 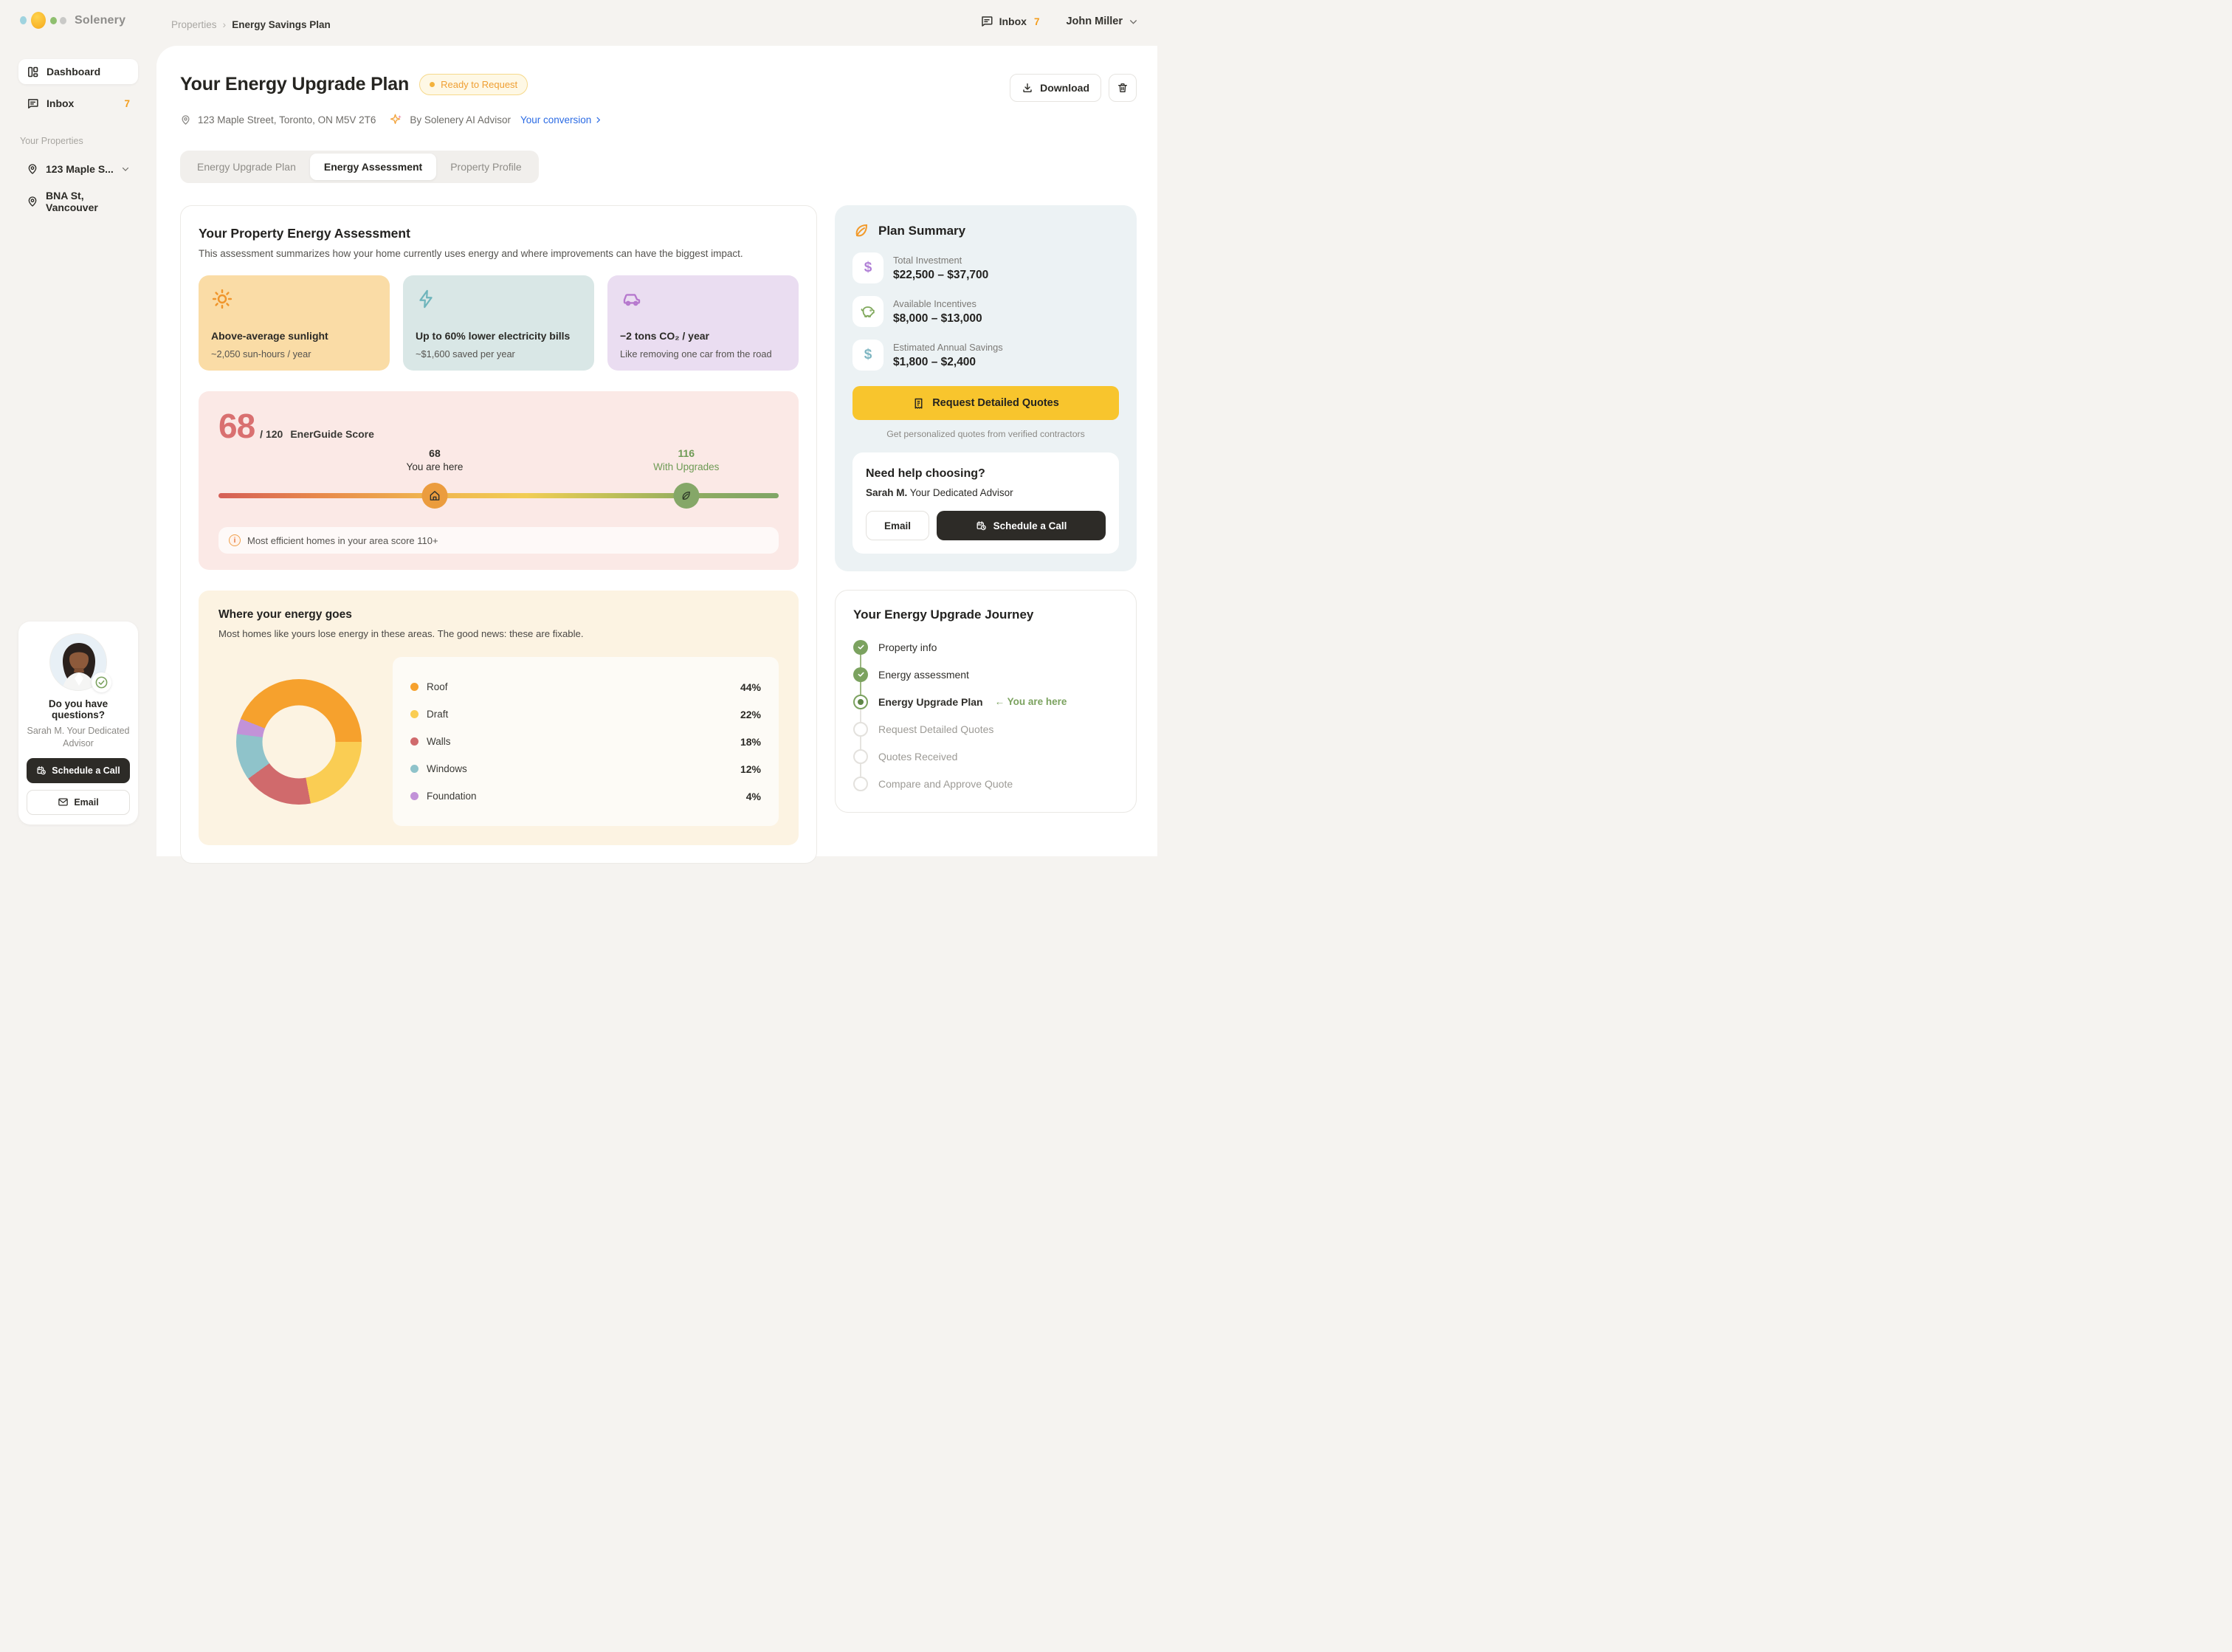 I want to click on breadcrumb-current: Energy Savings Plan, so click(x=281, y=24).